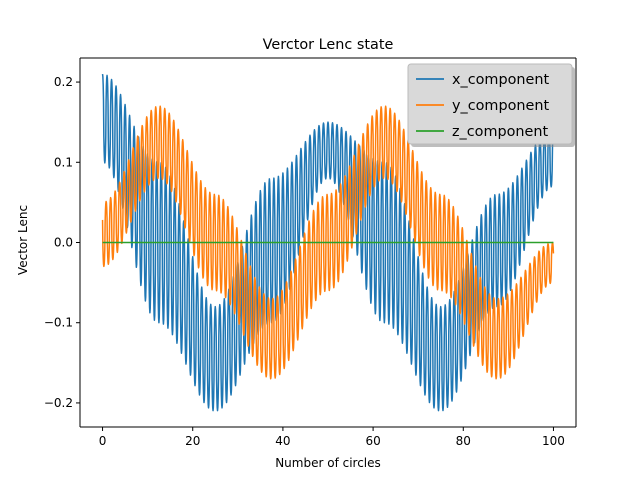 This screenshot has width=640, height=480. What do you see at coordinates (103, 441) in the screenshot?
I see `x-tick-label: 0` at bounding box center [103, 441].